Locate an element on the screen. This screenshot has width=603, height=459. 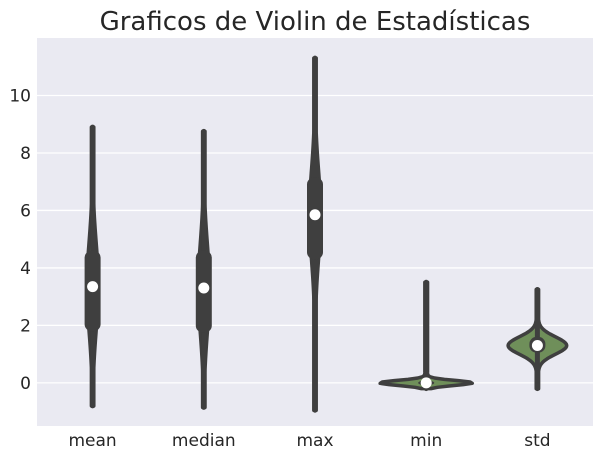
violin-median-max is located at coordinates (315, 215).